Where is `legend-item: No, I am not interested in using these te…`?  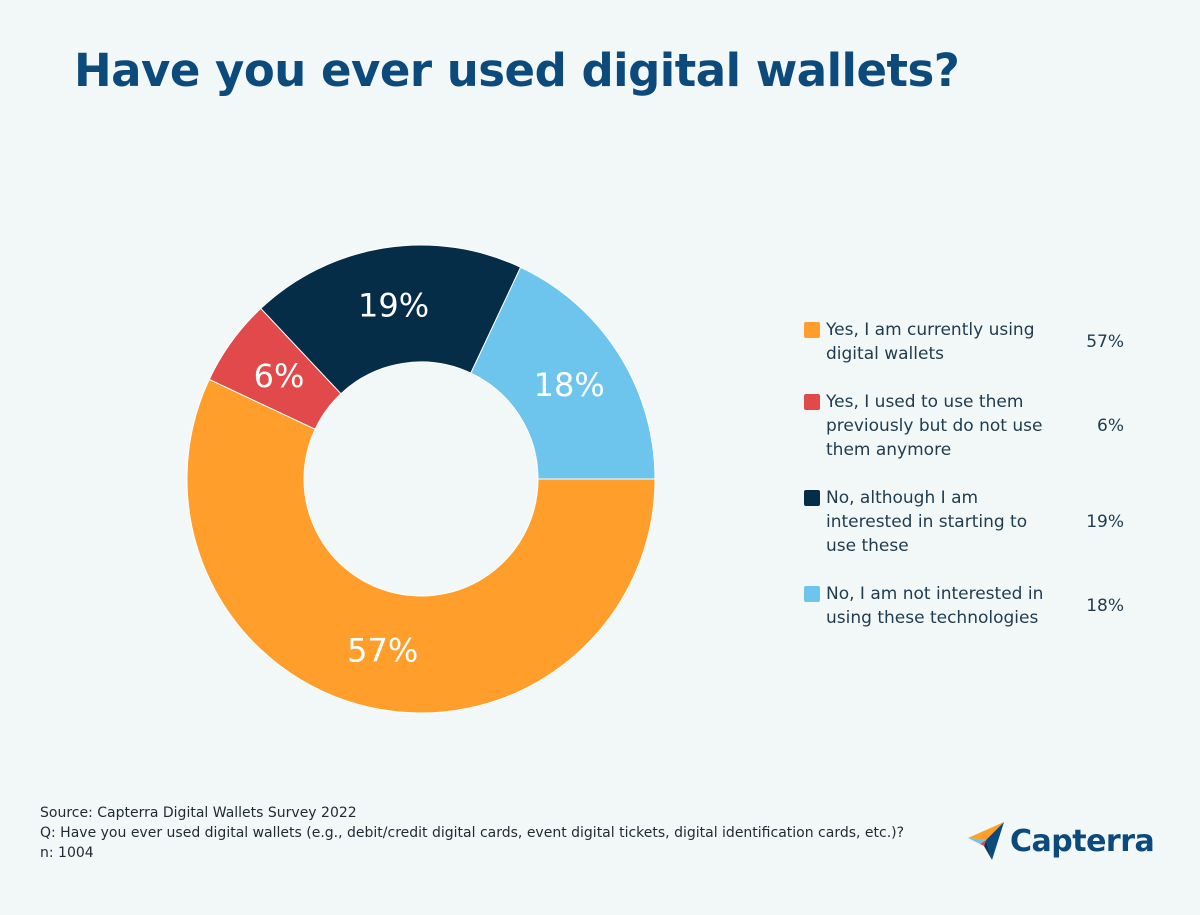
legend-item: No, I am not interested in using these te… is located at coordinates (964, 606).